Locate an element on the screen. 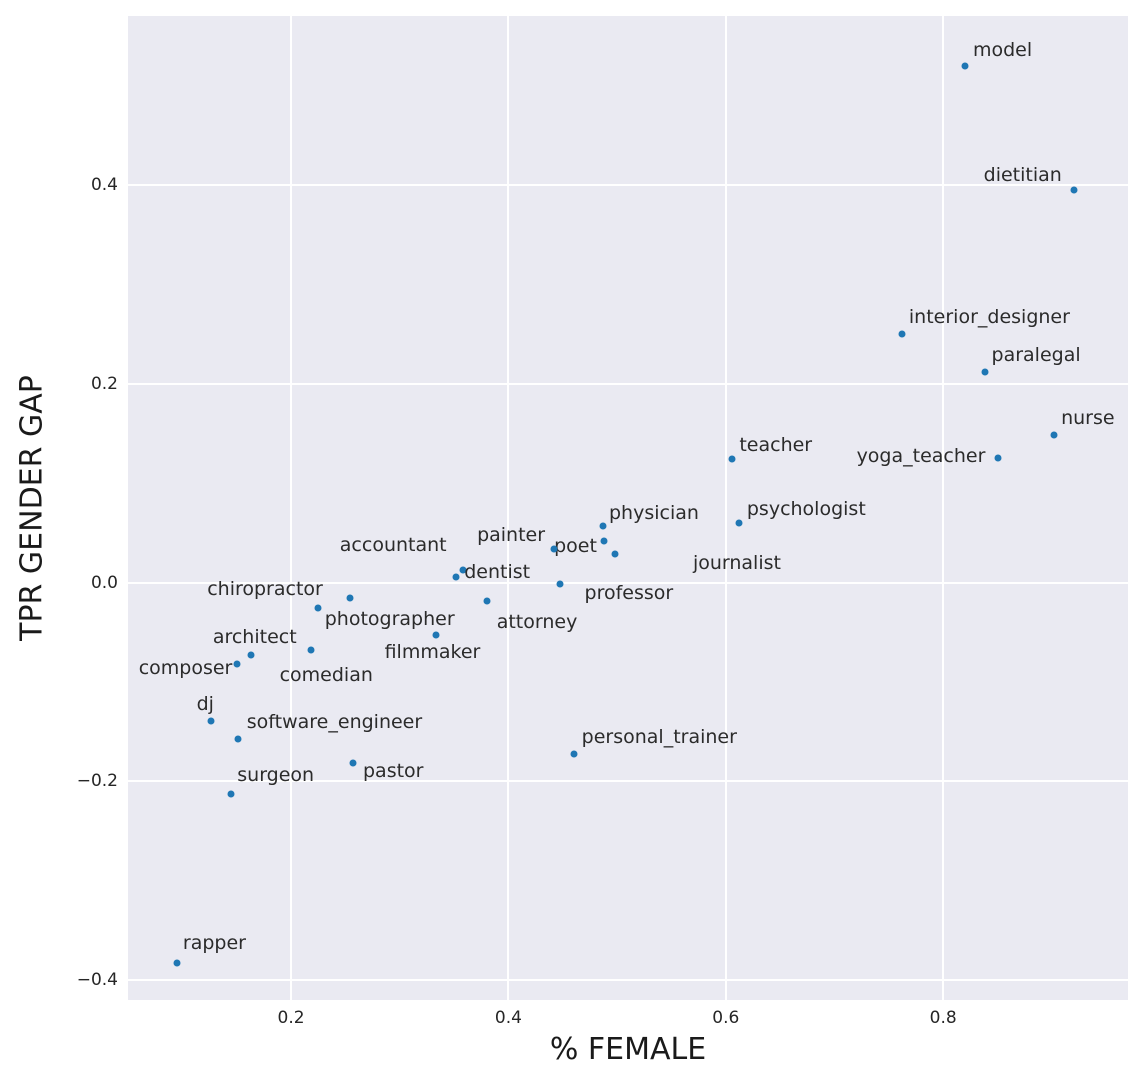 This screenshot has height=1083, width=1140. point-label: model is located at coordinates (1002, 49).